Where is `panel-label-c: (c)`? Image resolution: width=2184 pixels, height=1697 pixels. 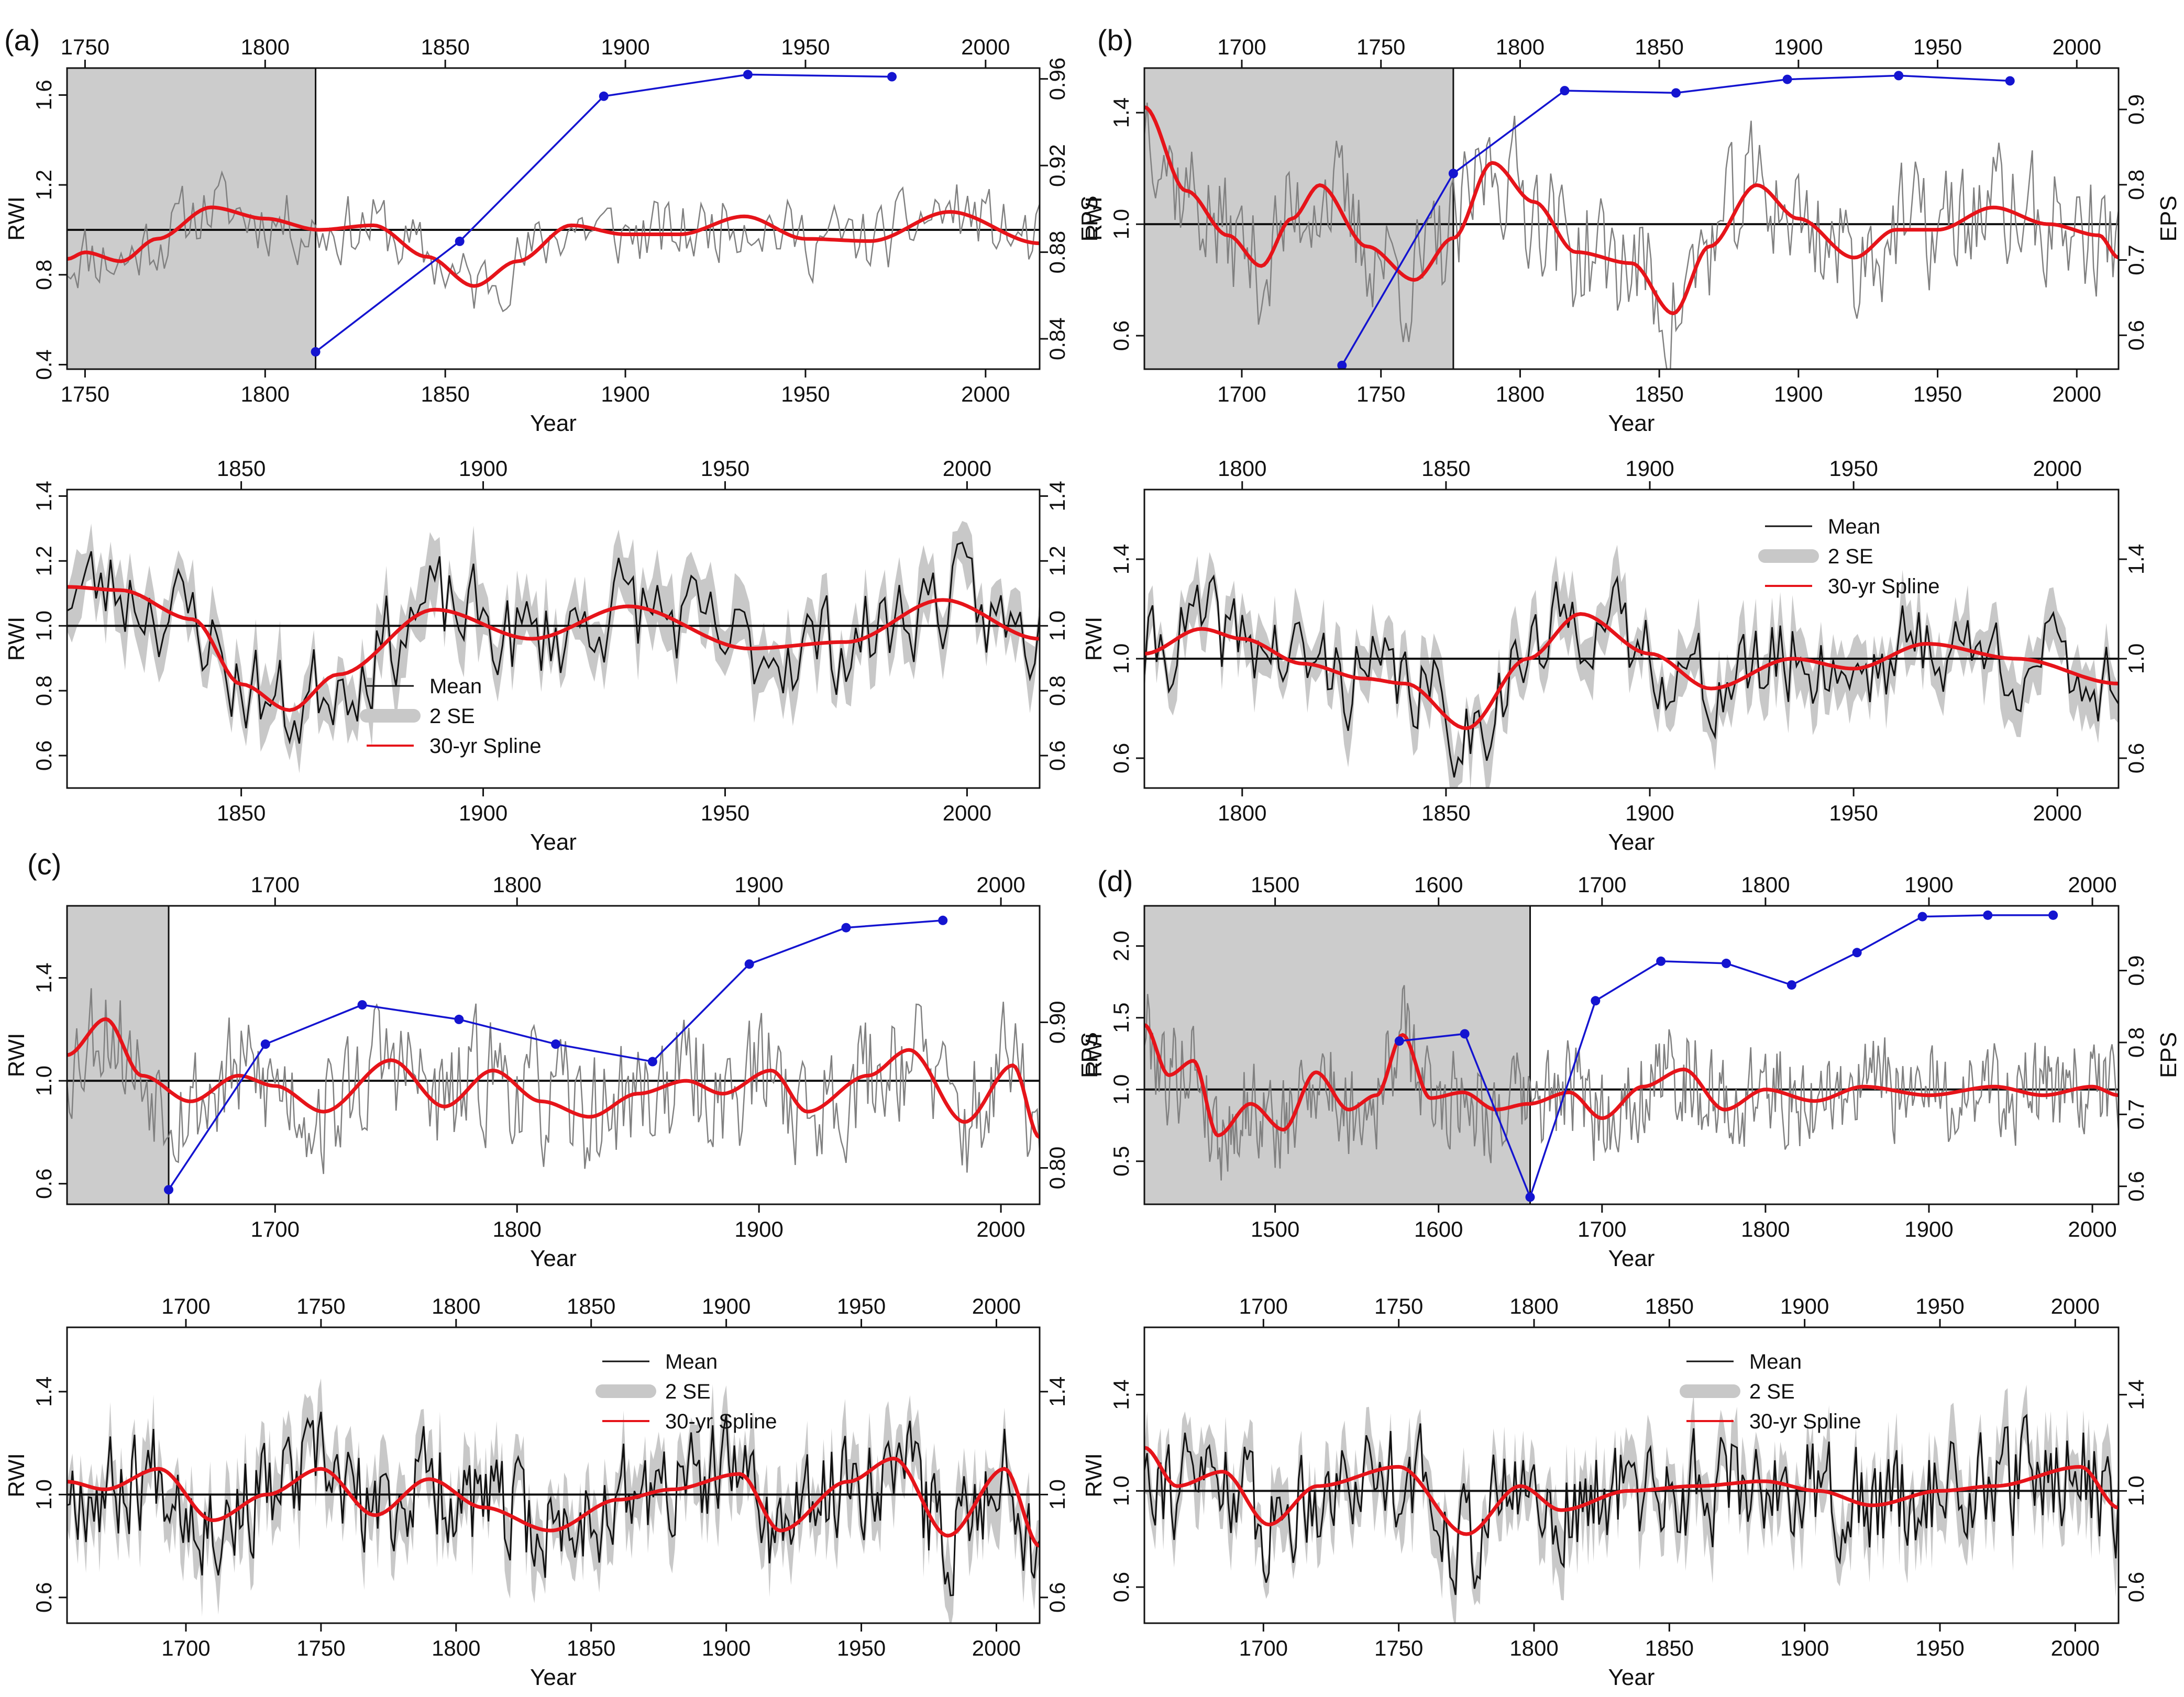 panel-label-c: (c) is located at coordinates (44, 865).